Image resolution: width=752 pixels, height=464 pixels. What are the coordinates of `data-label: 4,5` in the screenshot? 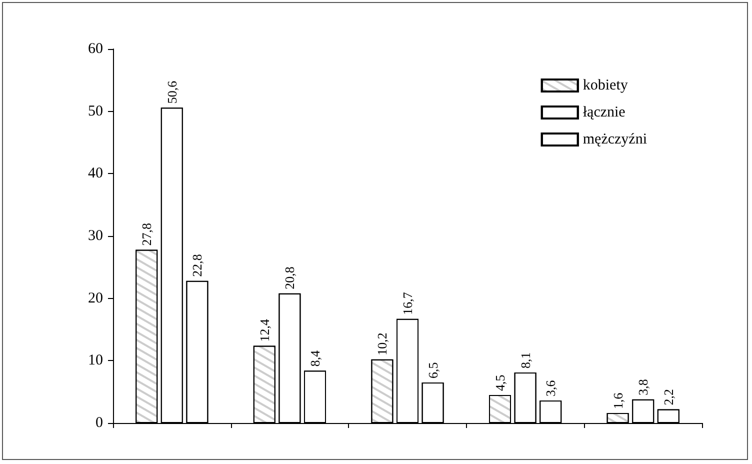 It's located at (500, 382).